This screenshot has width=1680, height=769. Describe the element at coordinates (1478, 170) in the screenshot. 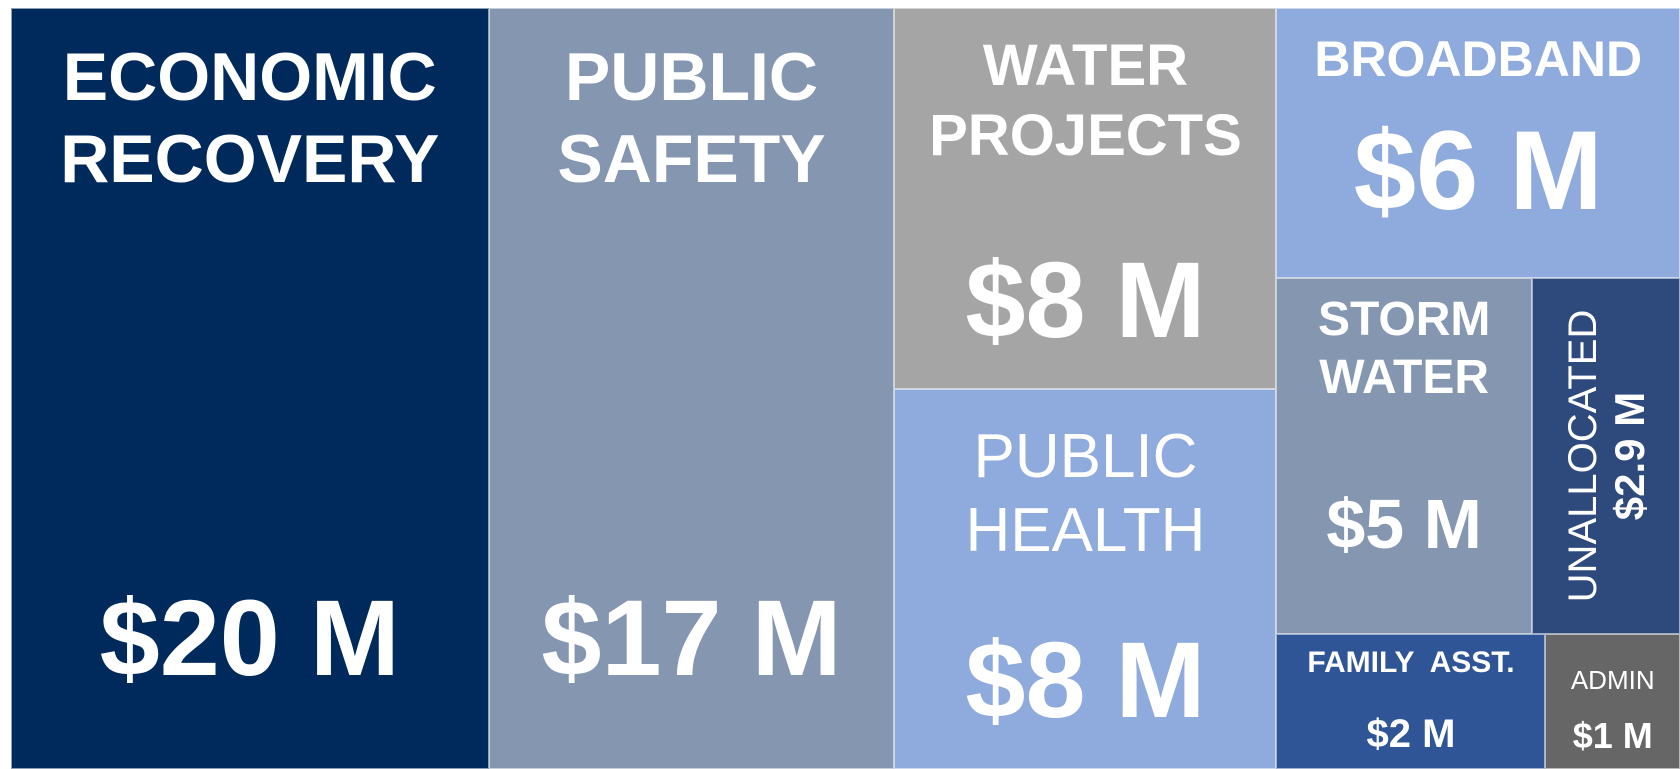

I see `tile-value: $6 M` at that location.